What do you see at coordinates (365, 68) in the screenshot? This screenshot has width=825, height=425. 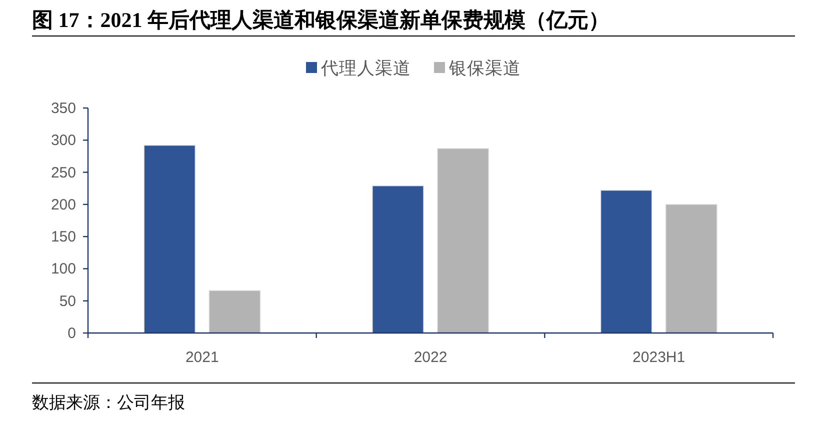 I see `legend-label: 代理人渠道` at bounding box center [365, 68].